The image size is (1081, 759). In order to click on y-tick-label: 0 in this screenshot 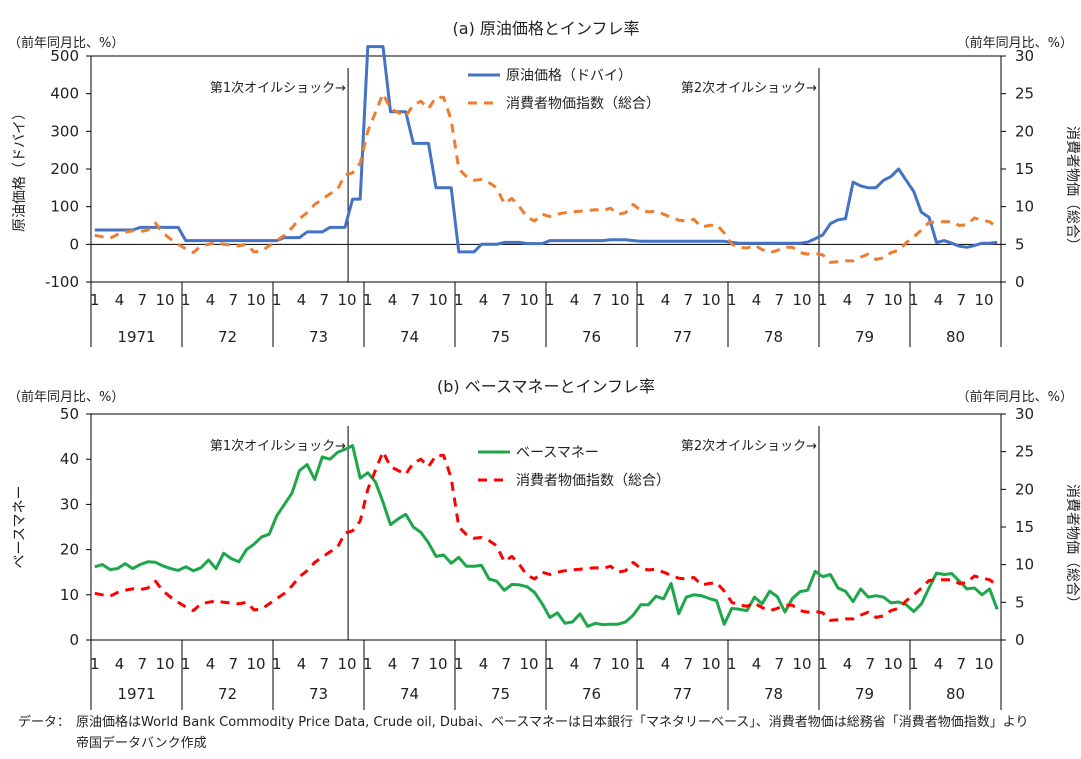, I will do `click(74, 640)`.